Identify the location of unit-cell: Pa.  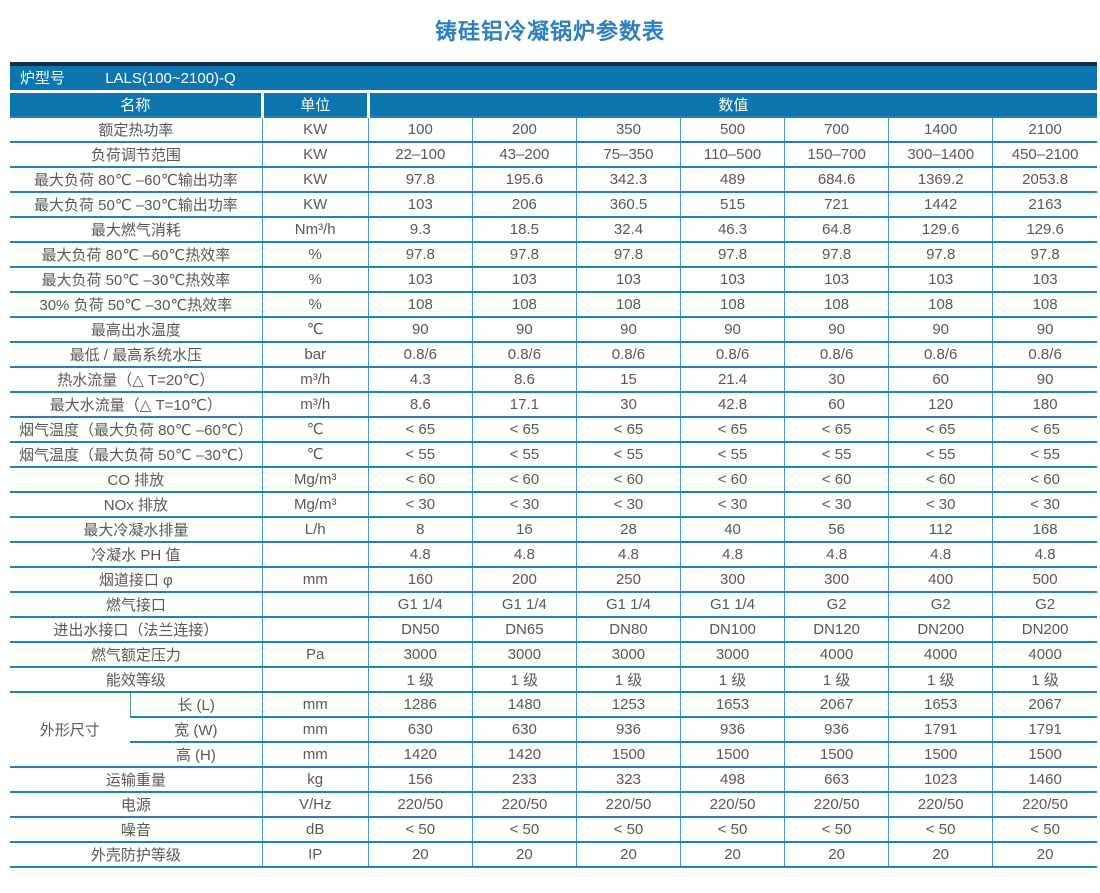
(315, 654).